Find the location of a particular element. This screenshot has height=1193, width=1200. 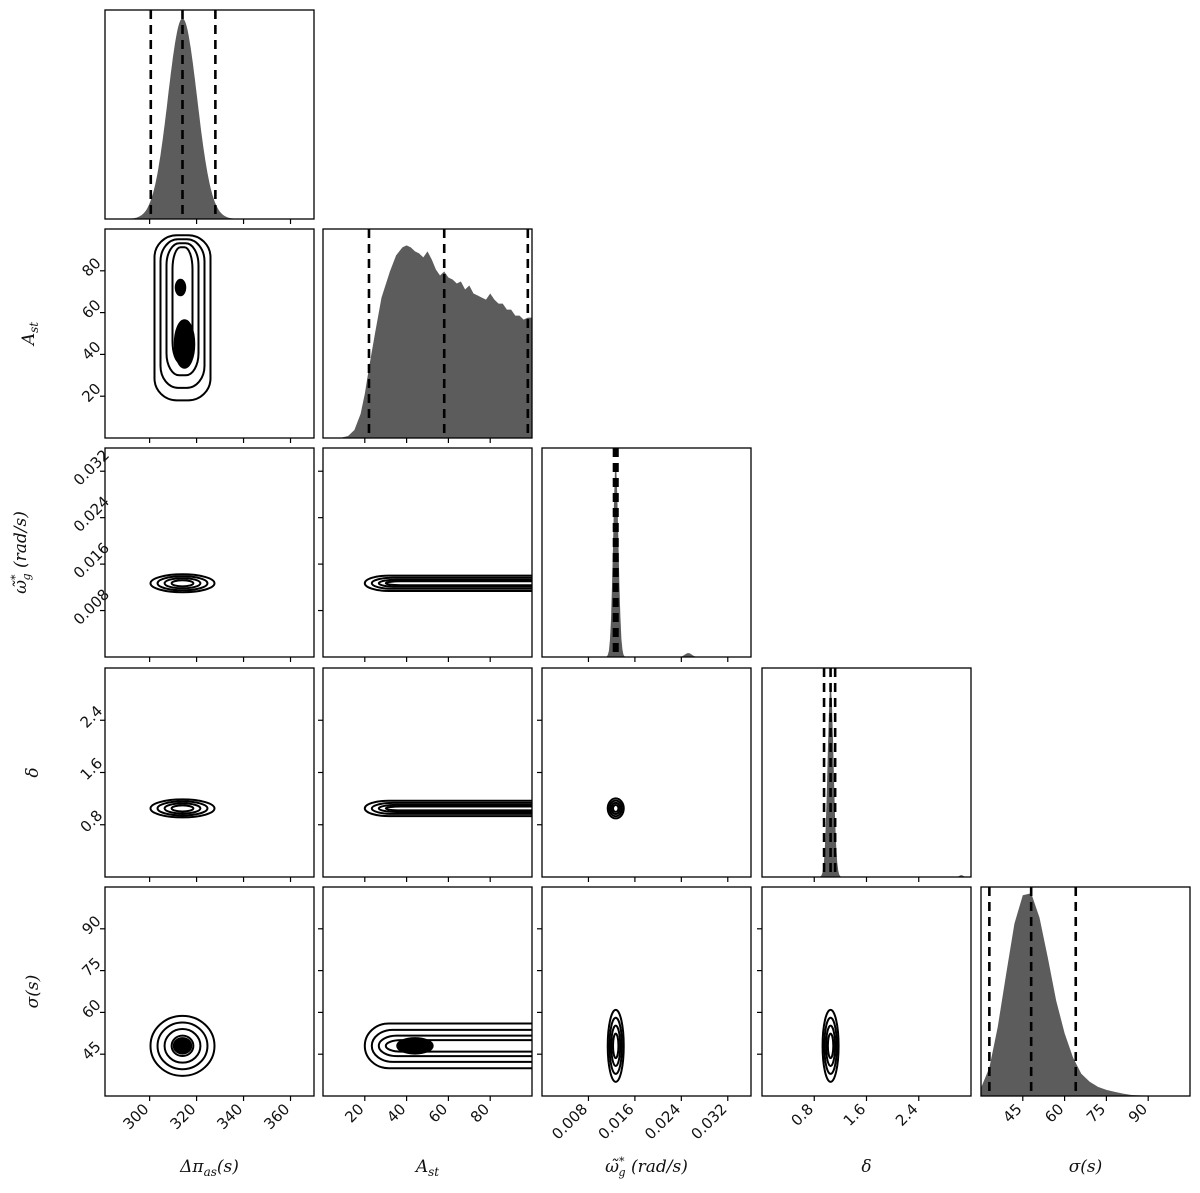

panel-sigma-vs-ast: 20 40 60 80 is located at coordinates (425, 1006).